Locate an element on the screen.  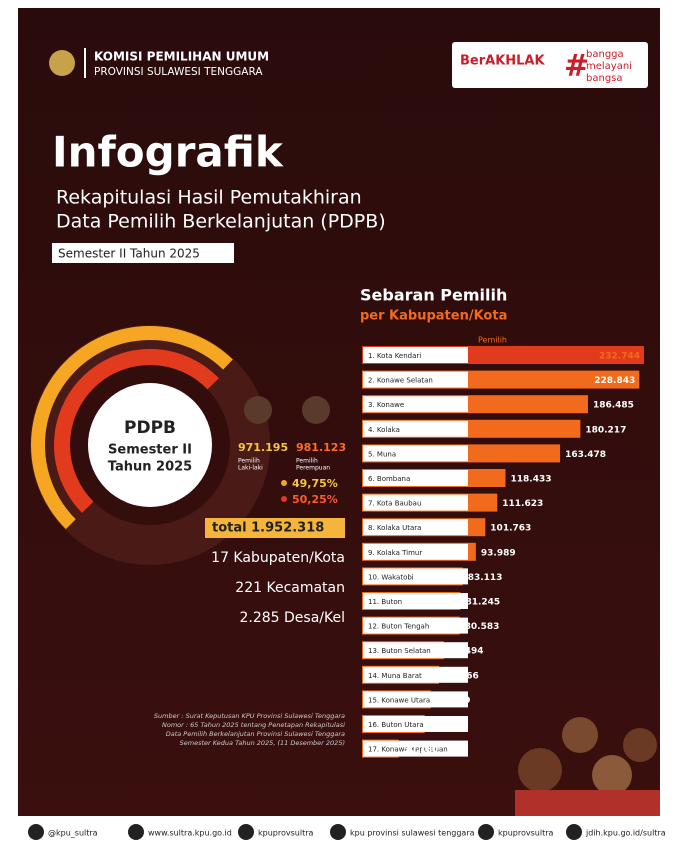
badge: BerAKHLAK is located at coordinates (502, 61).